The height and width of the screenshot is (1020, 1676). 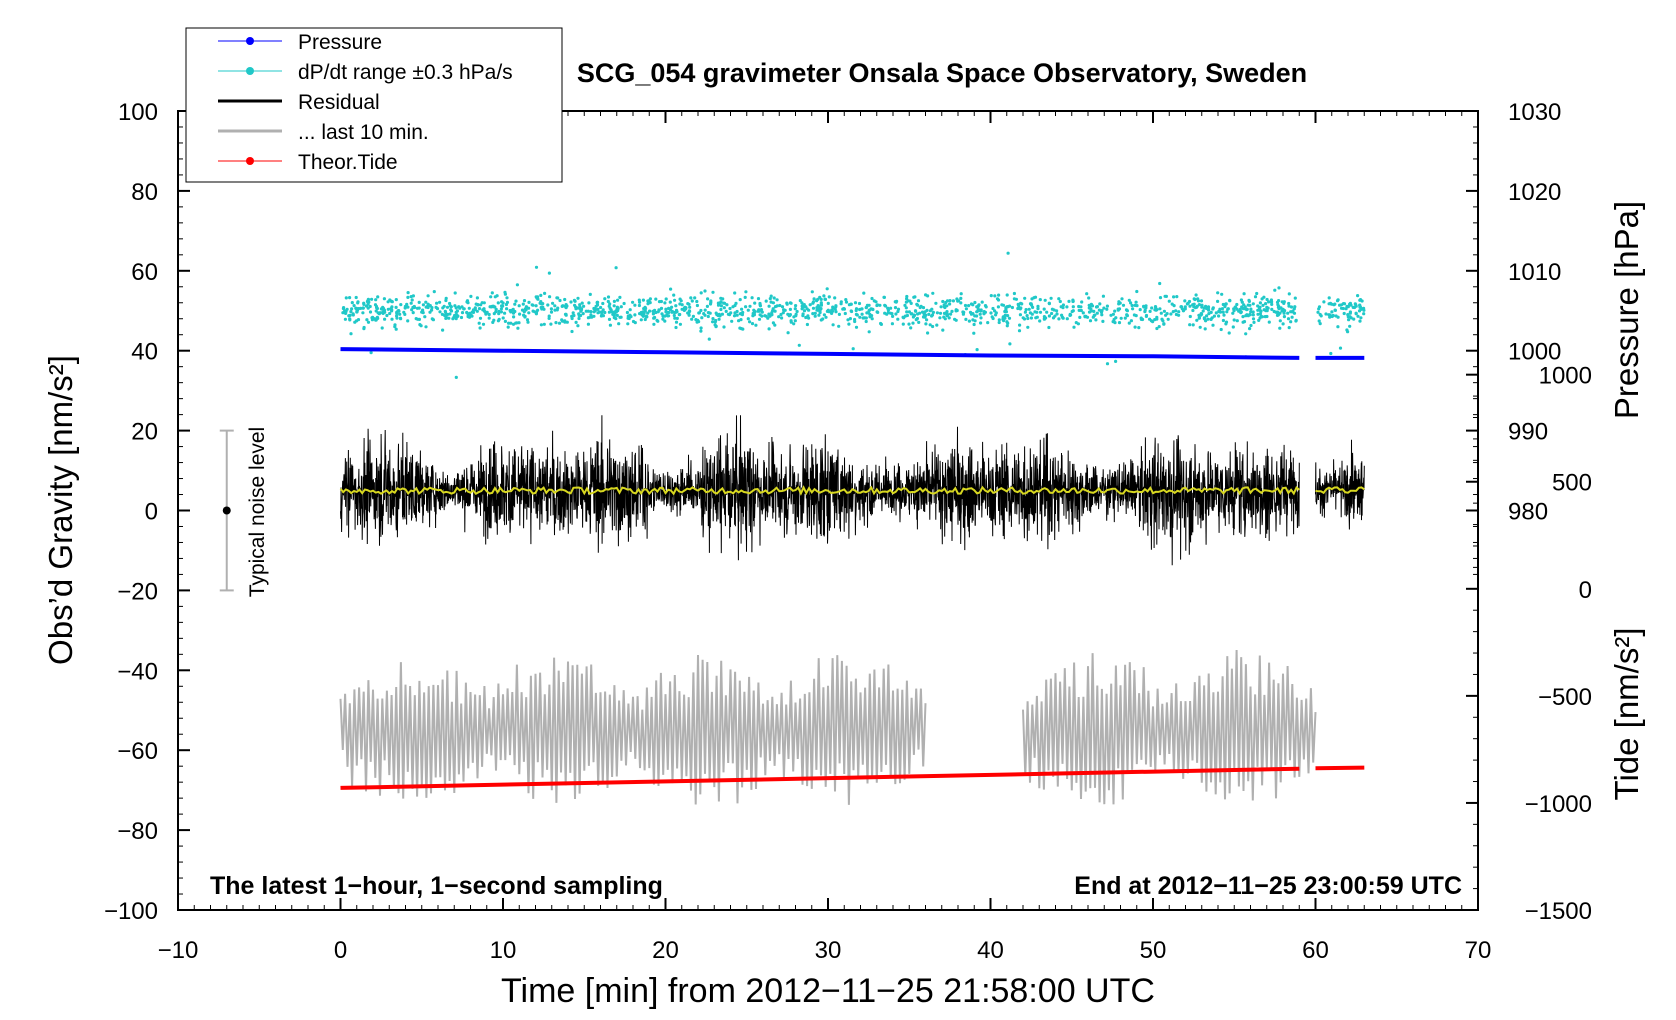 What do you see at coordinates (1315, 950) in the screenshot?
I see `x-tick-label: 60` at bounding box center [1315, 950].